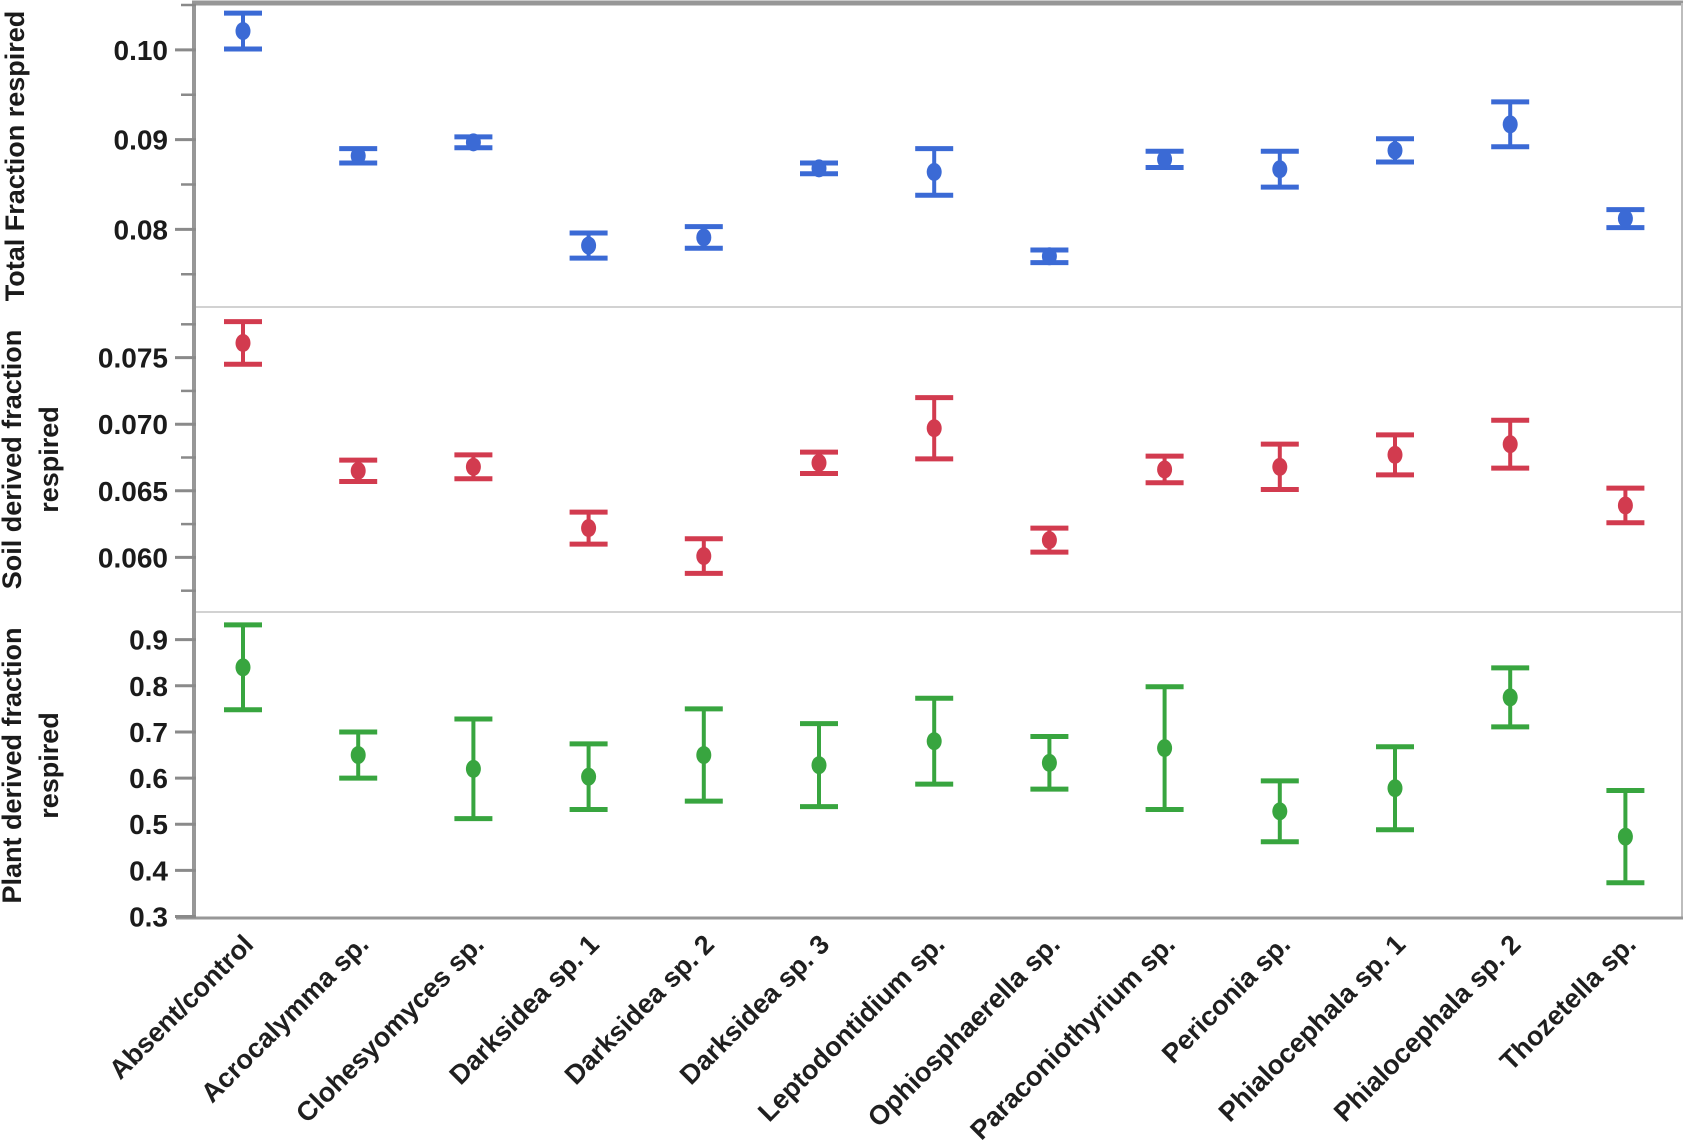 The image size is (1688, 1144). What do you see at coordinates (133, 557) in the screenshot?
I see `y-tick-label: 0.060` at bounding box center [133, 557].